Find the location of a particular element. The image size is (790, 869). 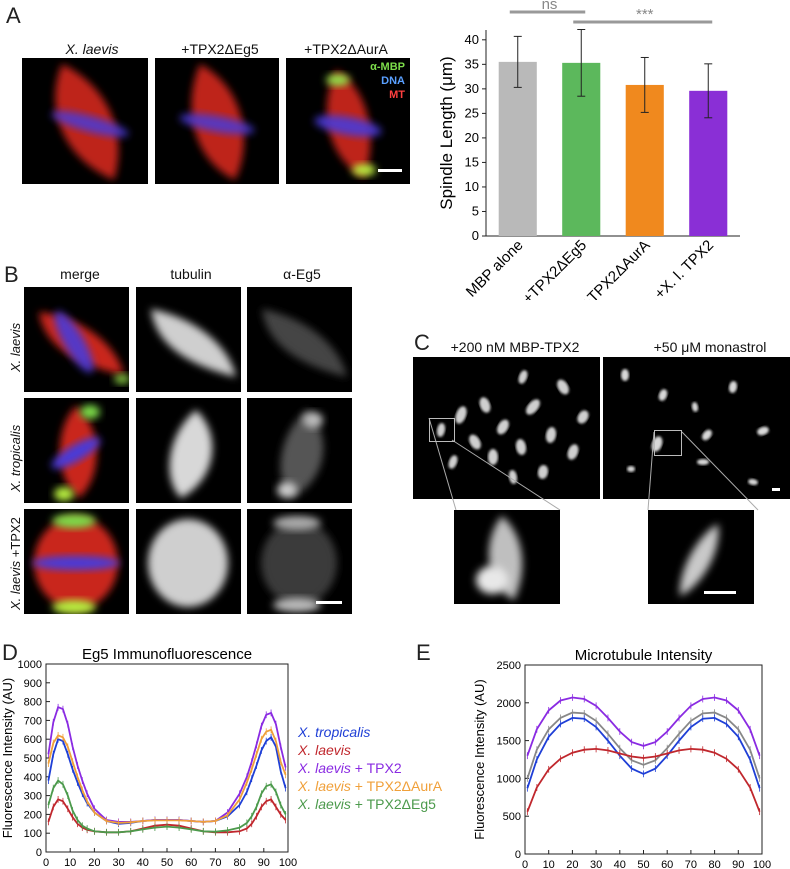

panel-b-col-eg5: α-Eg5 is located at coordinates (302, 274).